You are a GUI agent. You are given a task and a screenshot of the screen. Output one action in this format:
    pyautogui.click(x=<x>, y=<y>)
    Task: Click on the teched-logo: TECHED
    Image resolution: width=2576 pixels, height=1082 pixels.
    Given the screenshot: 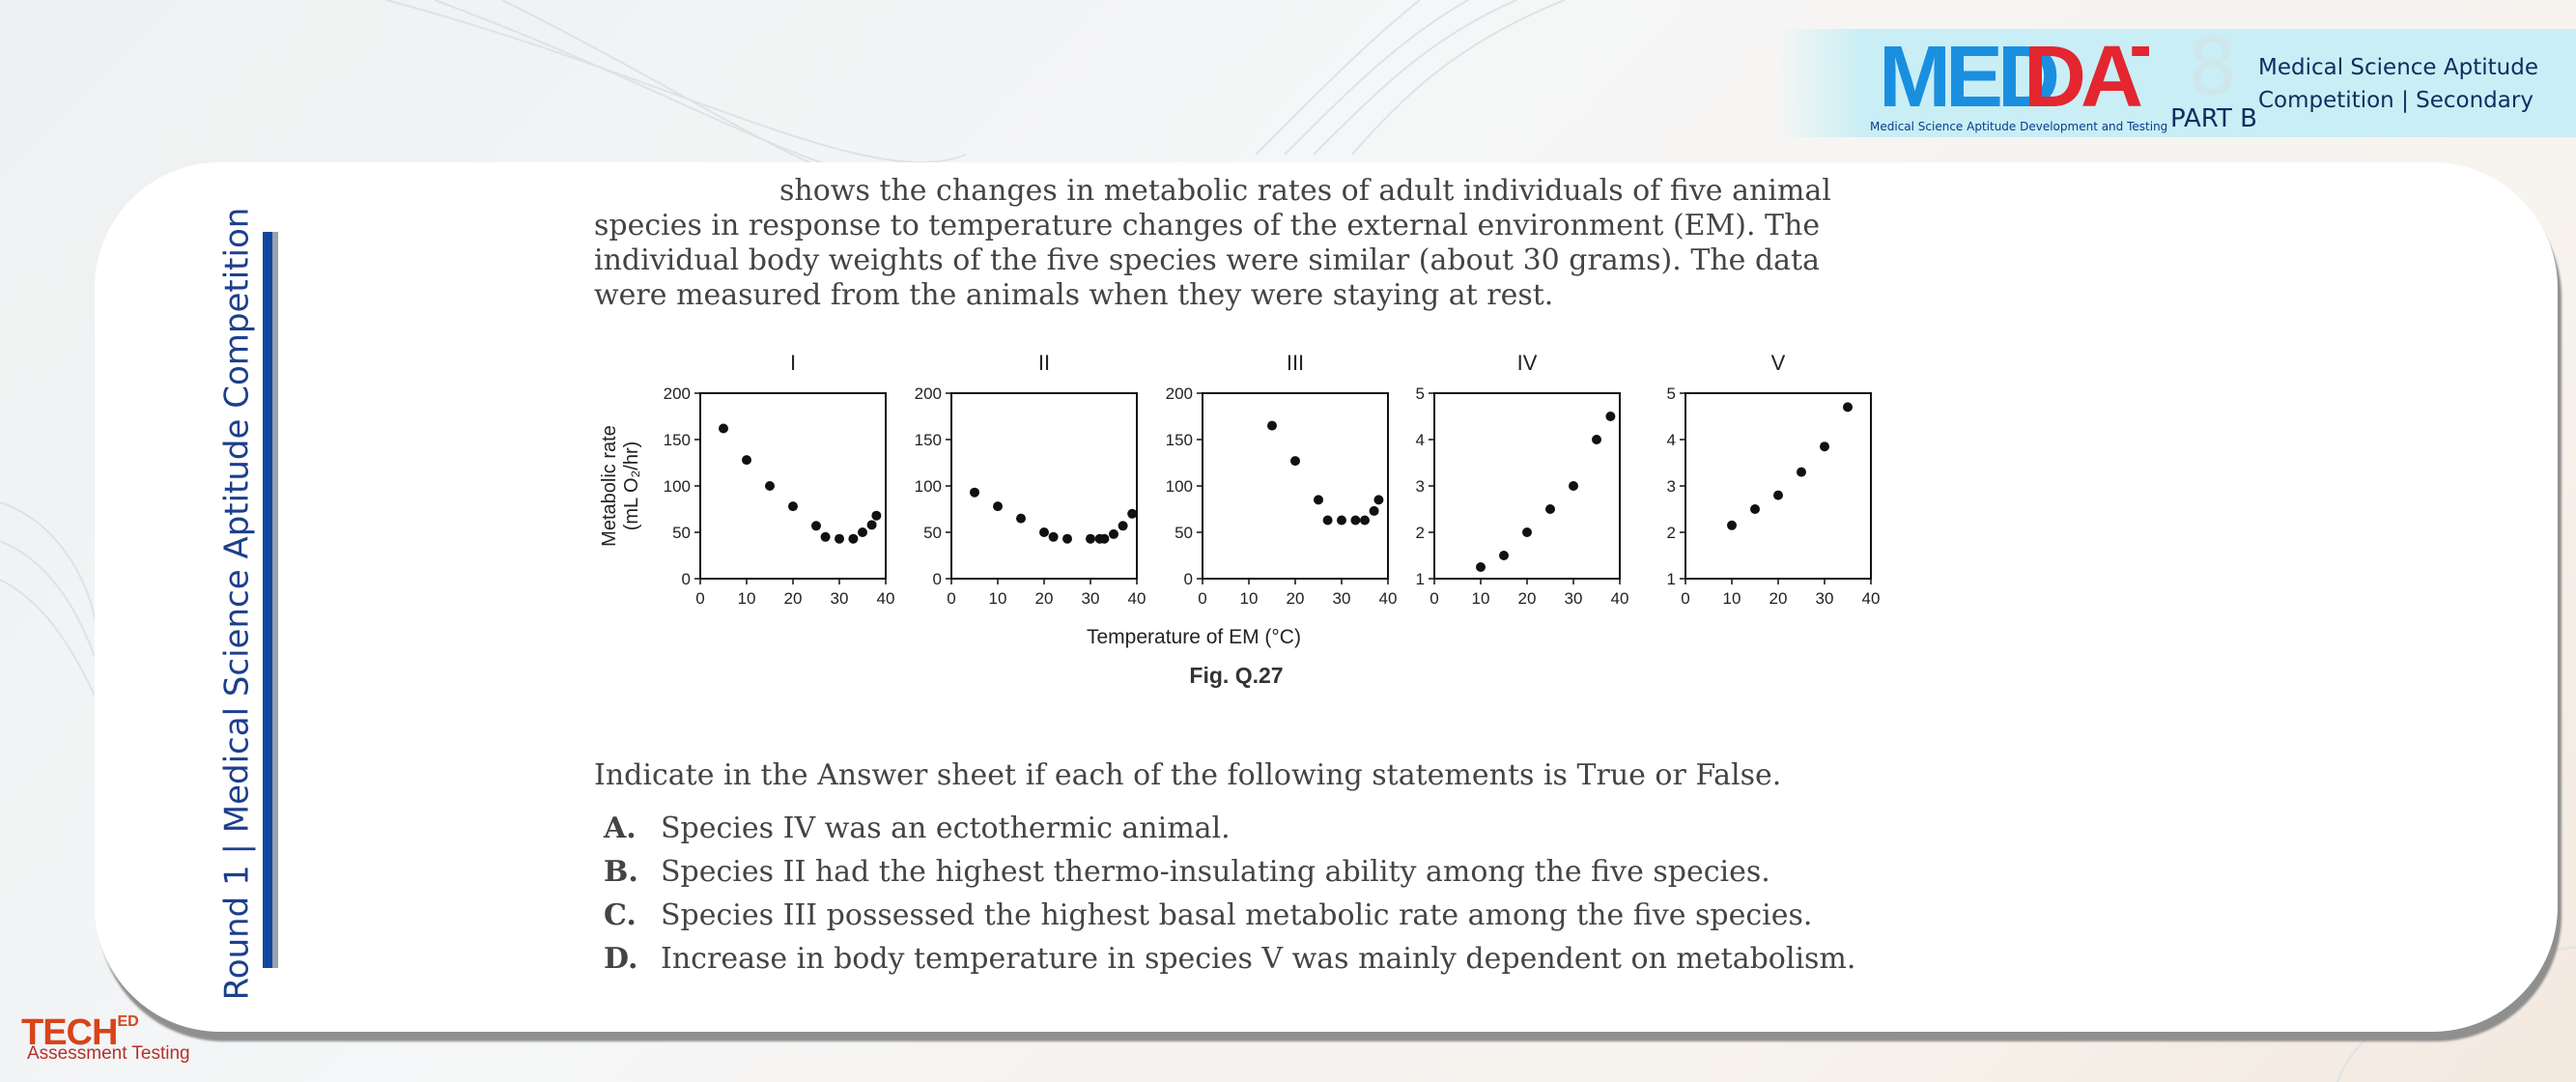 What is the action you would take?
    pyautogui.click(x=80, y=1032)
    